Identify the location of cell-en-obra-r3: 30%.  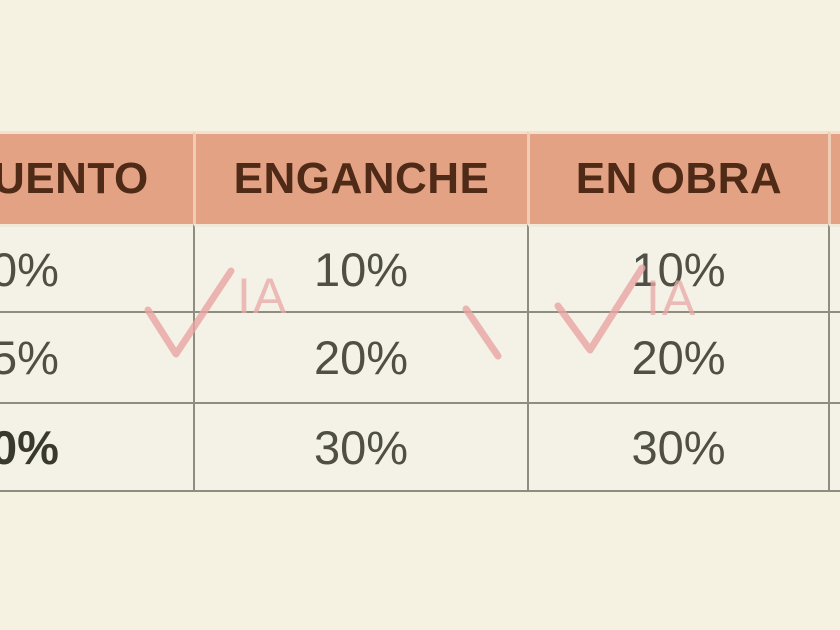
(677, 447).